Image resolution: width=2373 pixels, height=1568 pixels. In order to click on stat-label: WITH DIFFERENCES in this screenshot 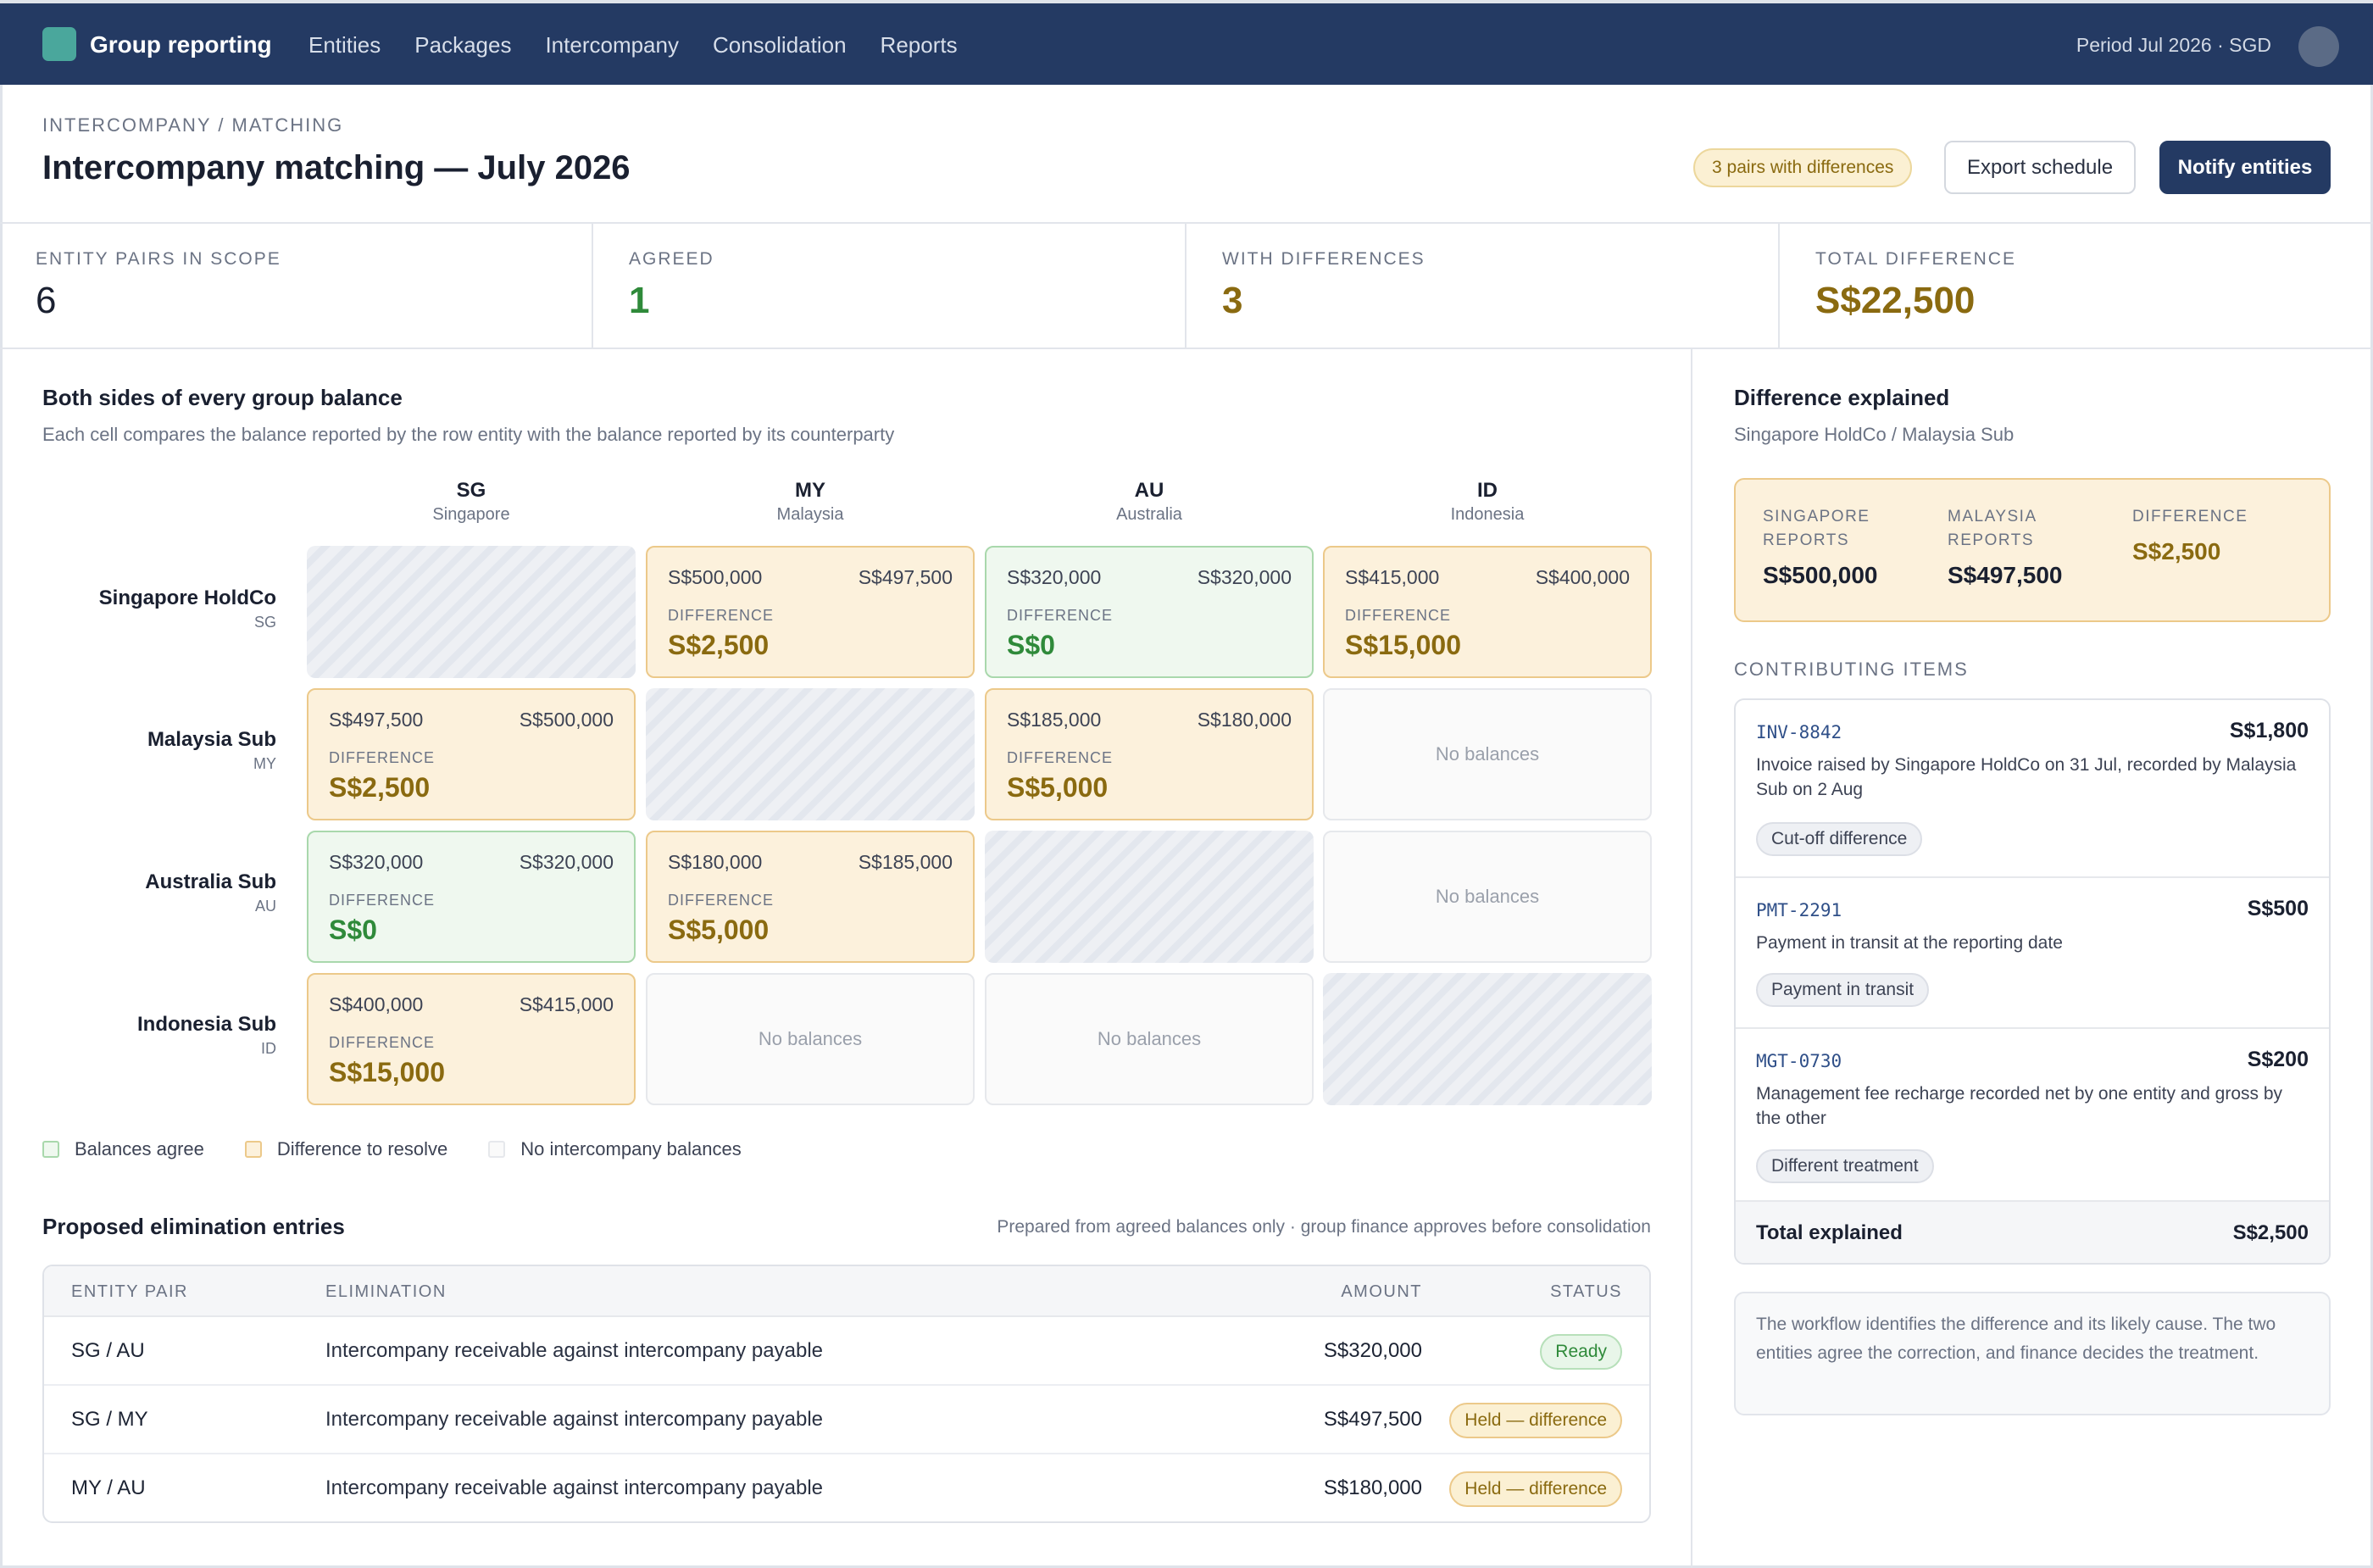, I will do `click(1323, 259)`.